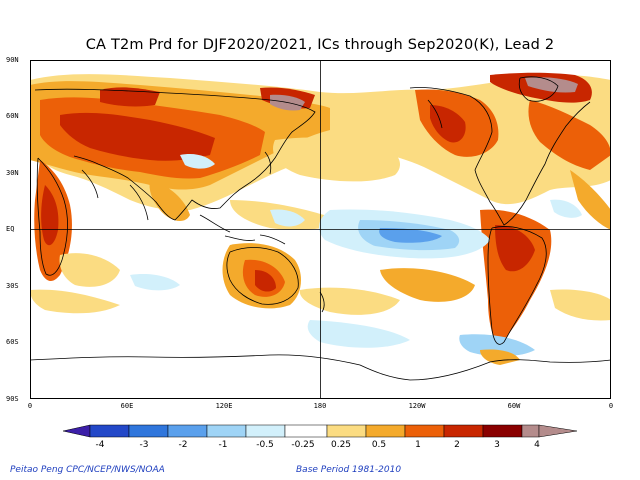 The height and width of the screenshot is (480, 640). I want to click on colorbar-label: -4, so click(100, 445).